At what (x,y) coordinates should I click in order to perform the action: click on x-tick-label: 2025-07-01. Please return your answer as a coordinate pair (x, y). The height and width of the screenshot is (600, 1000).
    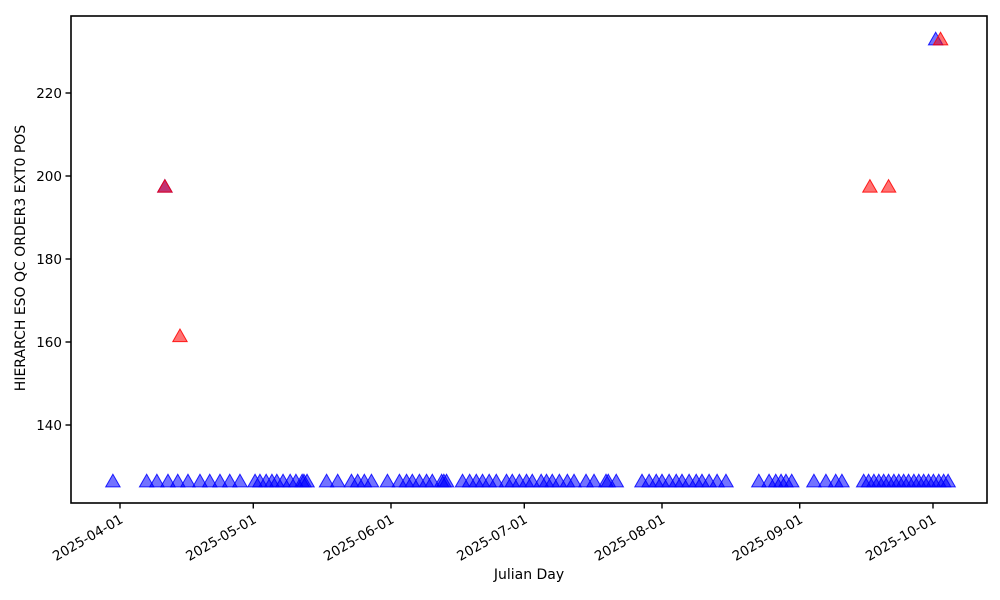
    Looking at the image, I should click on (492, 538).